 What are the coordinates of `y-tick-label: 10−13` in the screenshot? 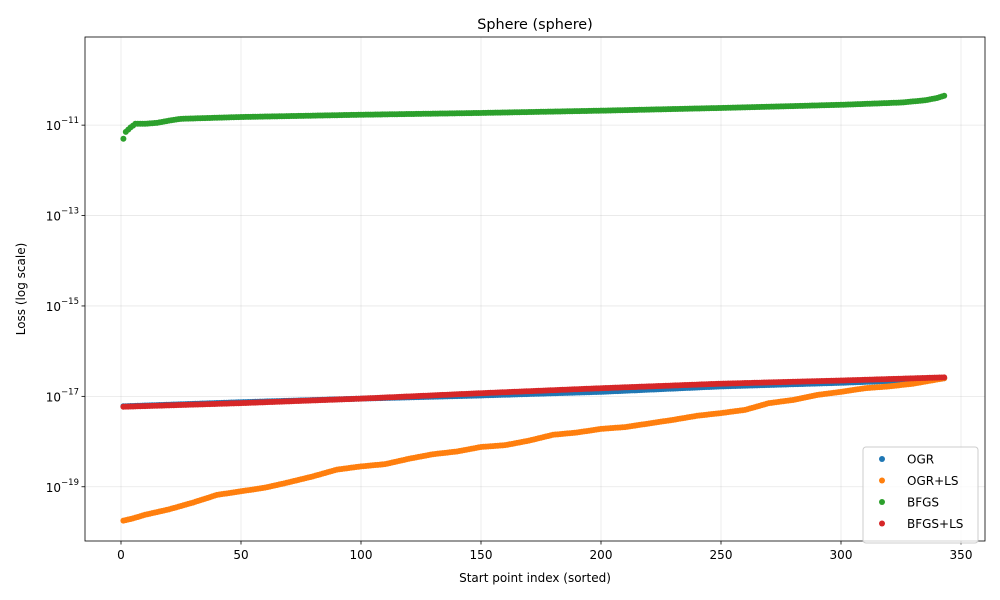 It's located at (62, 215).